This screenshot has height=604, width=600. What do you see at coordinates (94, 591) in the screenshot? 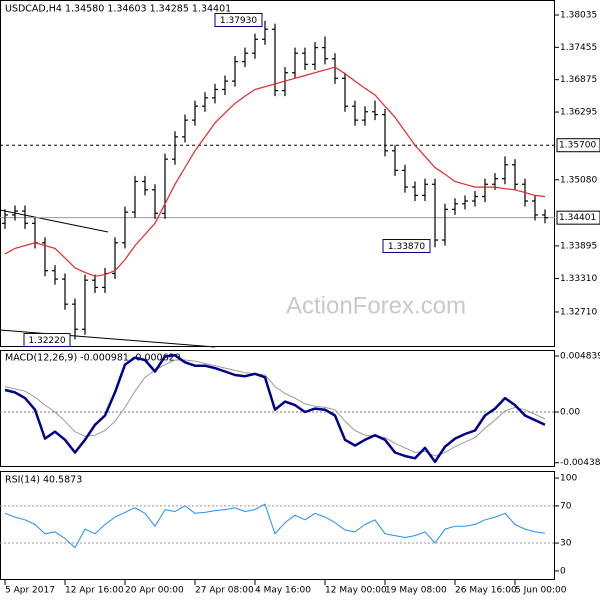
I see `x-tick-label: 12 Apr 16:00` at bounding box center [94, 591].